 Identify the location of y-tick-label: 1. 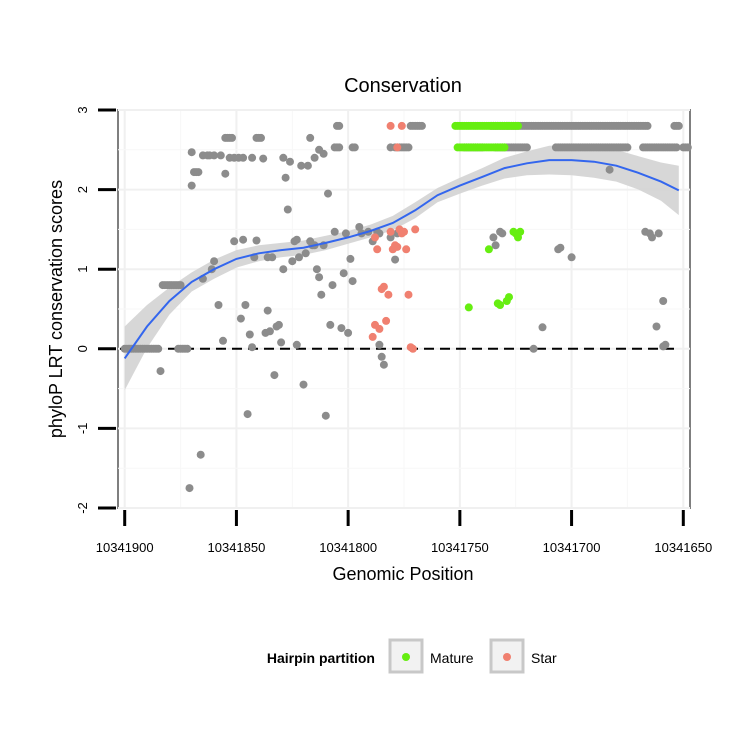
(82, 269).